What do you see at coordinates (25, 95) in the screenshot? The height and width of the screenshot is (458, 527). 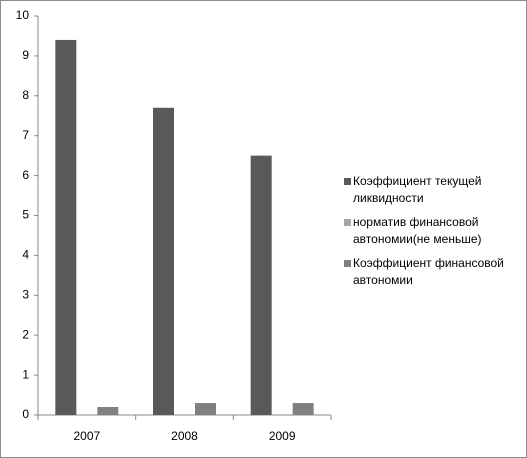 I see `y-tick-label: 8` at bounding box center [25, 95].